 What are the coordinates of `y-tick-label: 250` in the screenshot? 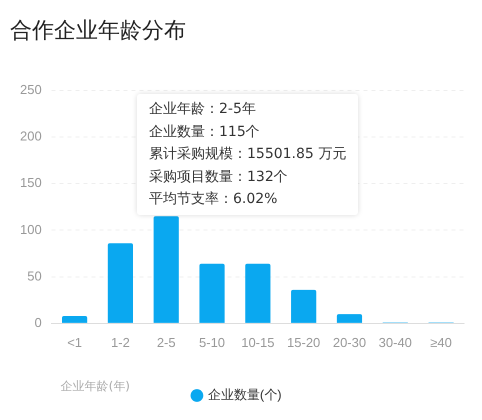 It's located at (31, 89).